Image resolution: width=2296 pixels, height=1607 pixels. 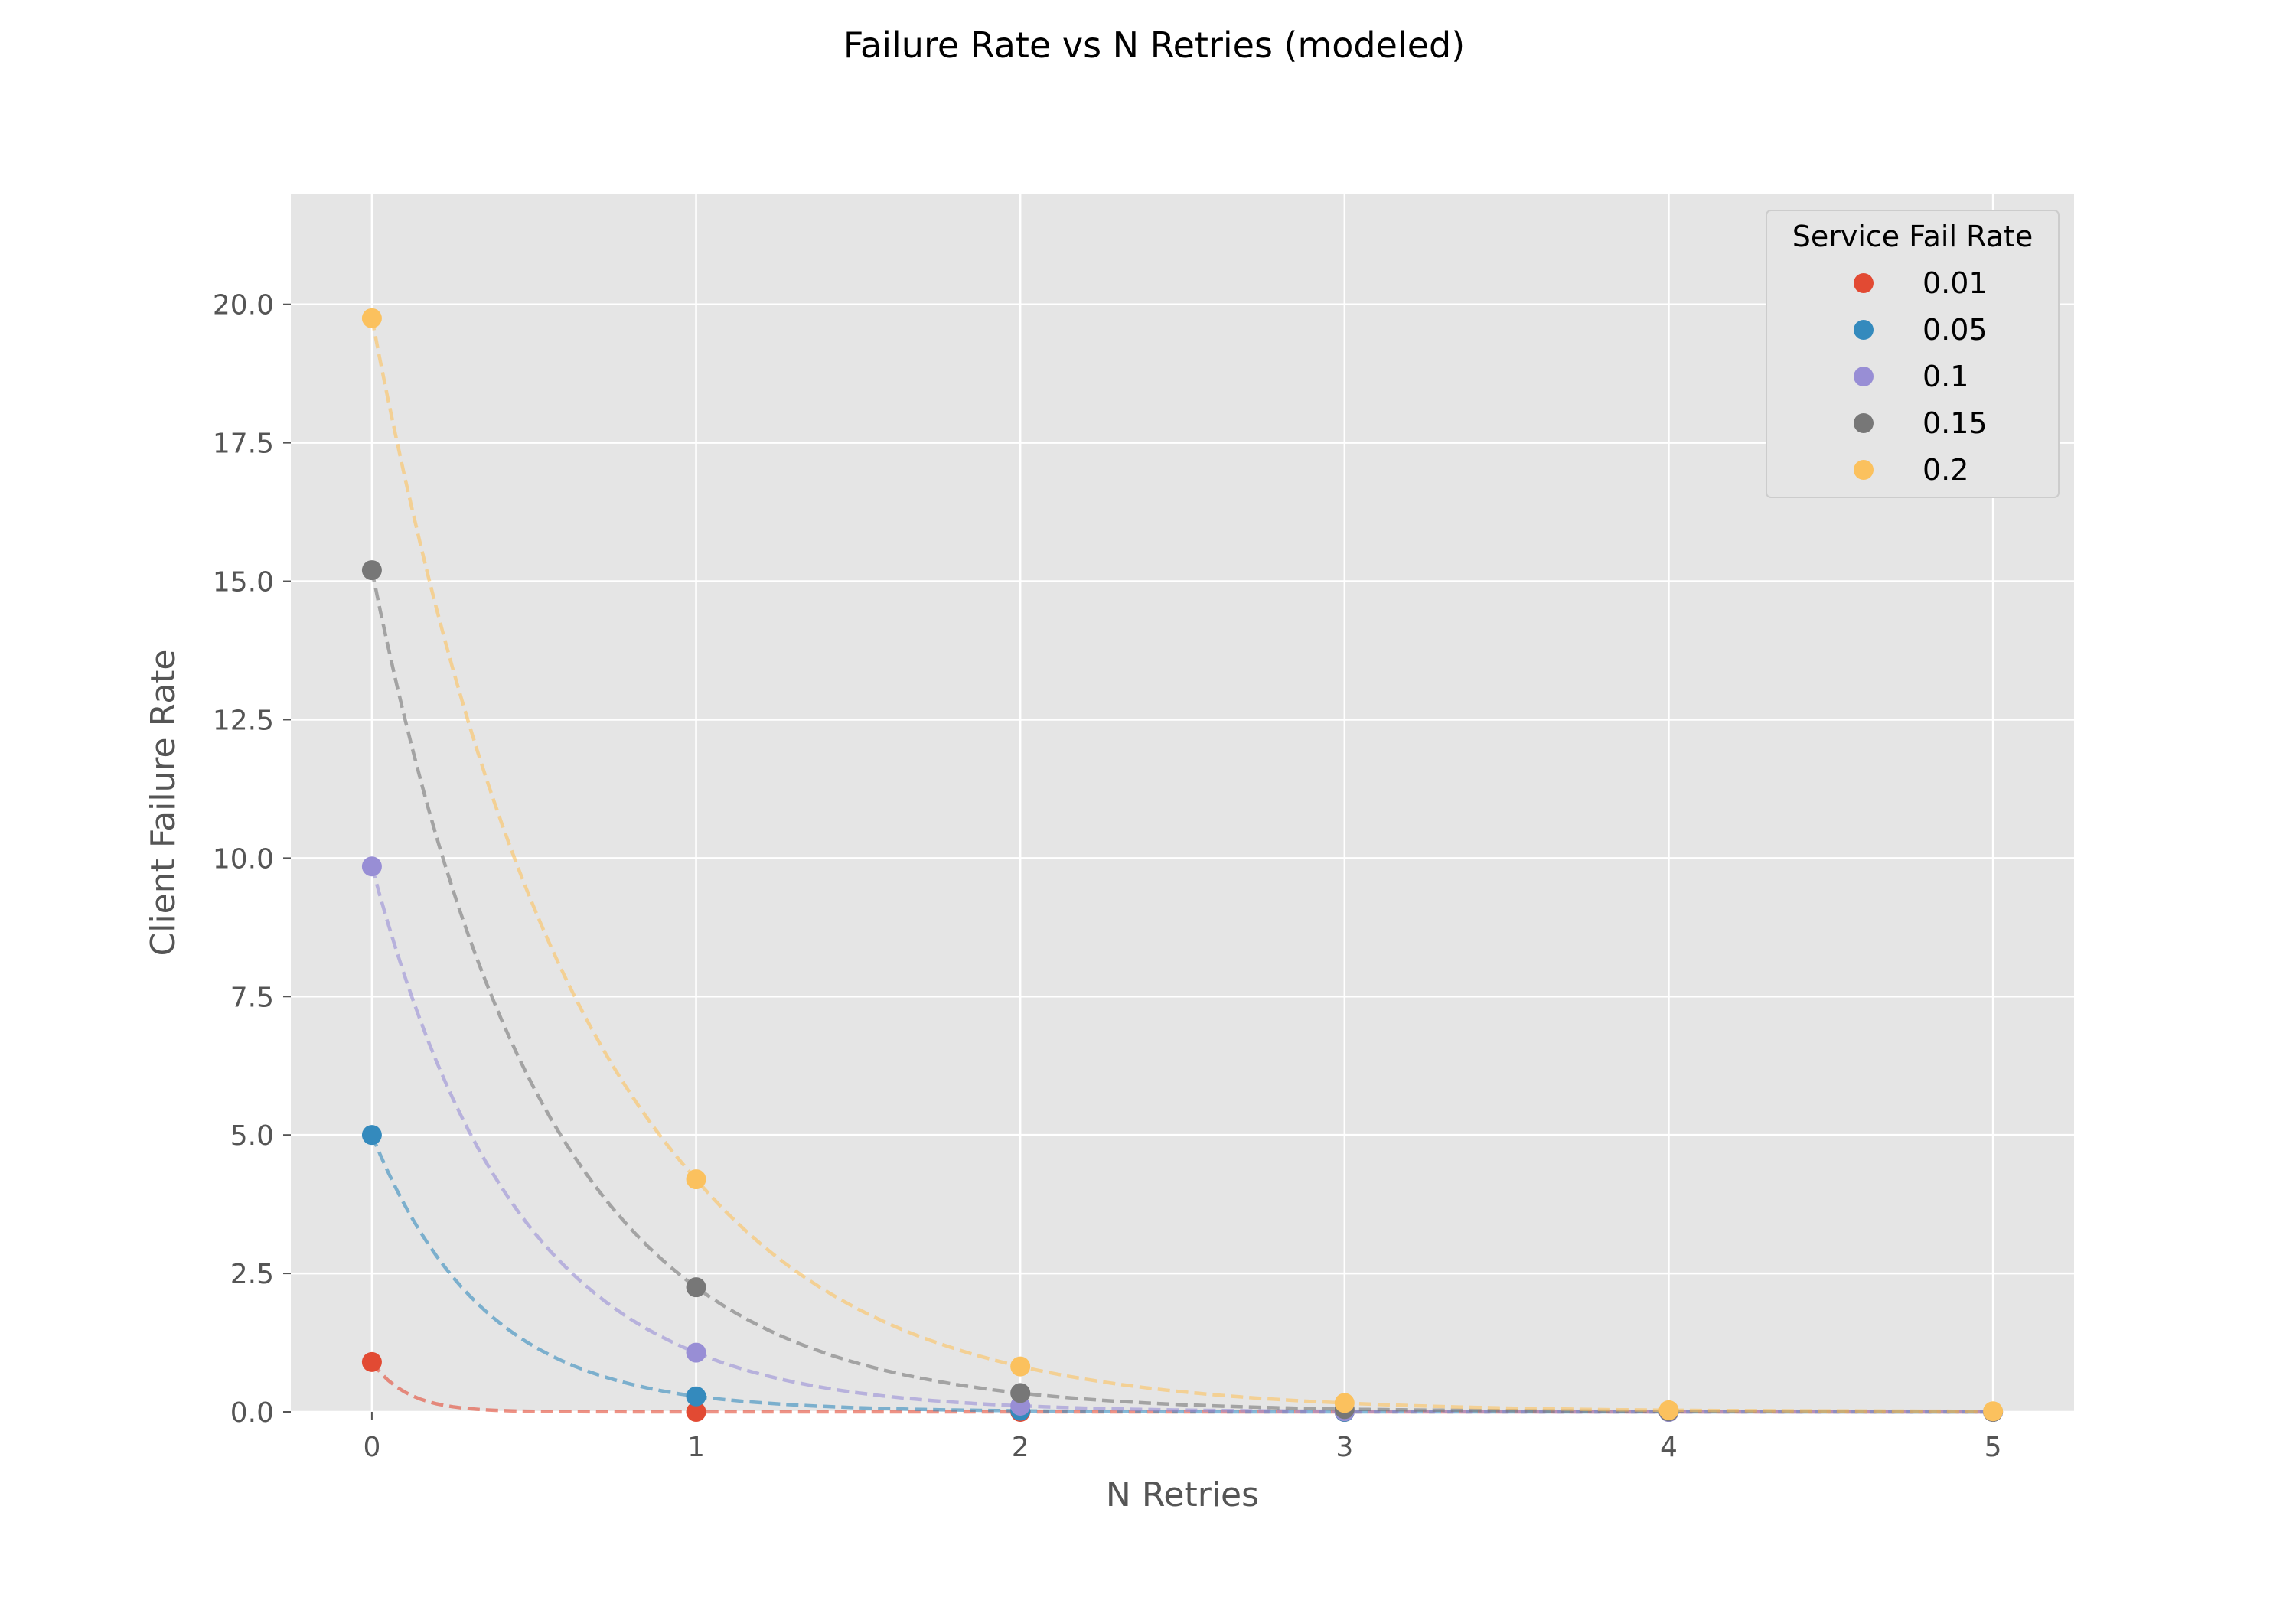 What do you see at coordinates (243, 582) in the screenshot?
I see `y-tick-label: 15.0` at bounding box center [243, 582].